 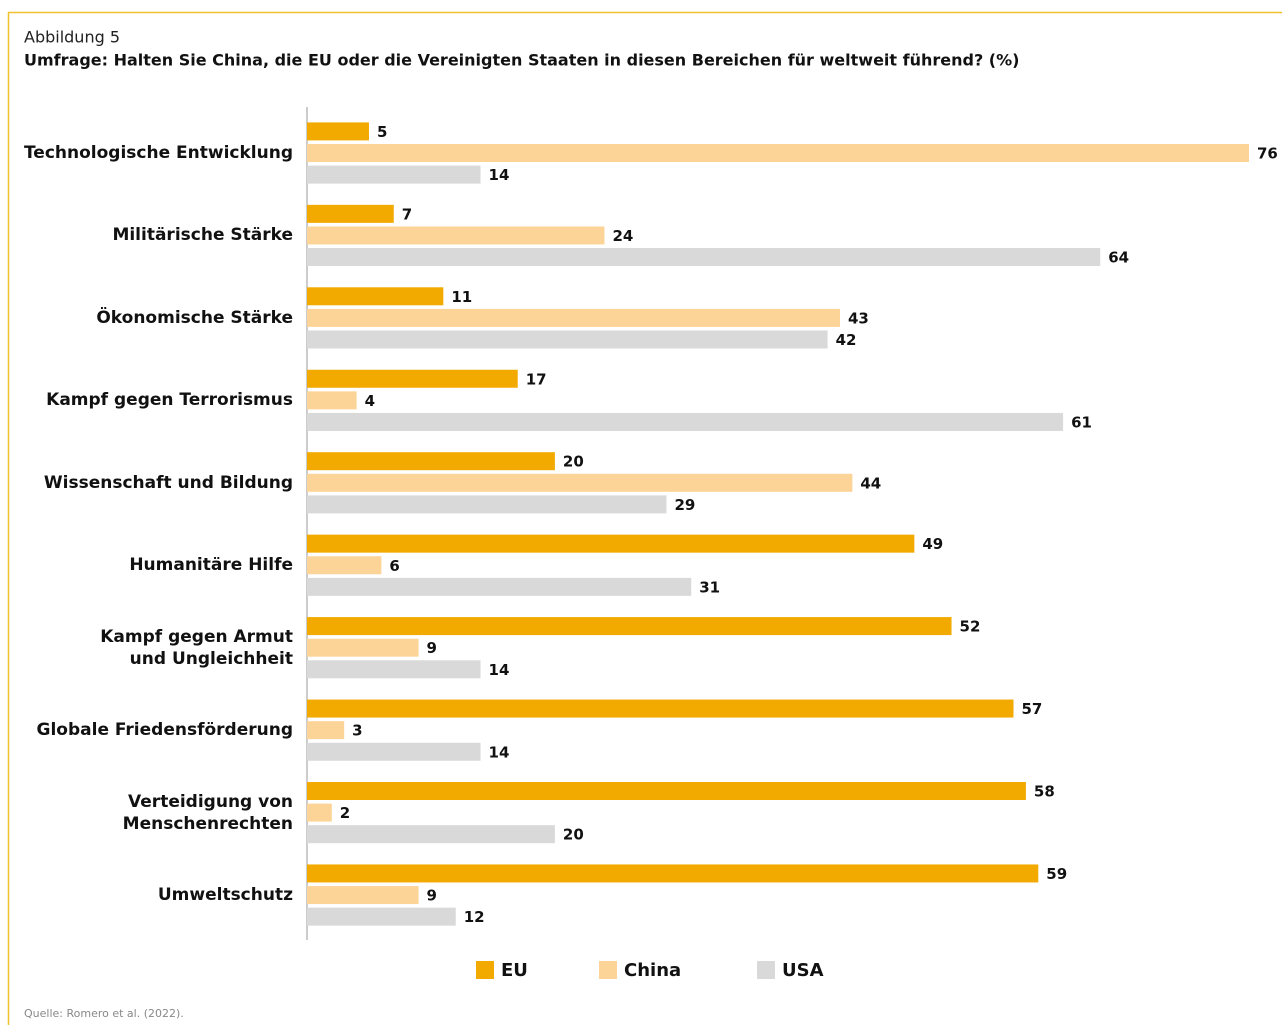 I want to click on value-label: 58, so click(x=1044, y=792).